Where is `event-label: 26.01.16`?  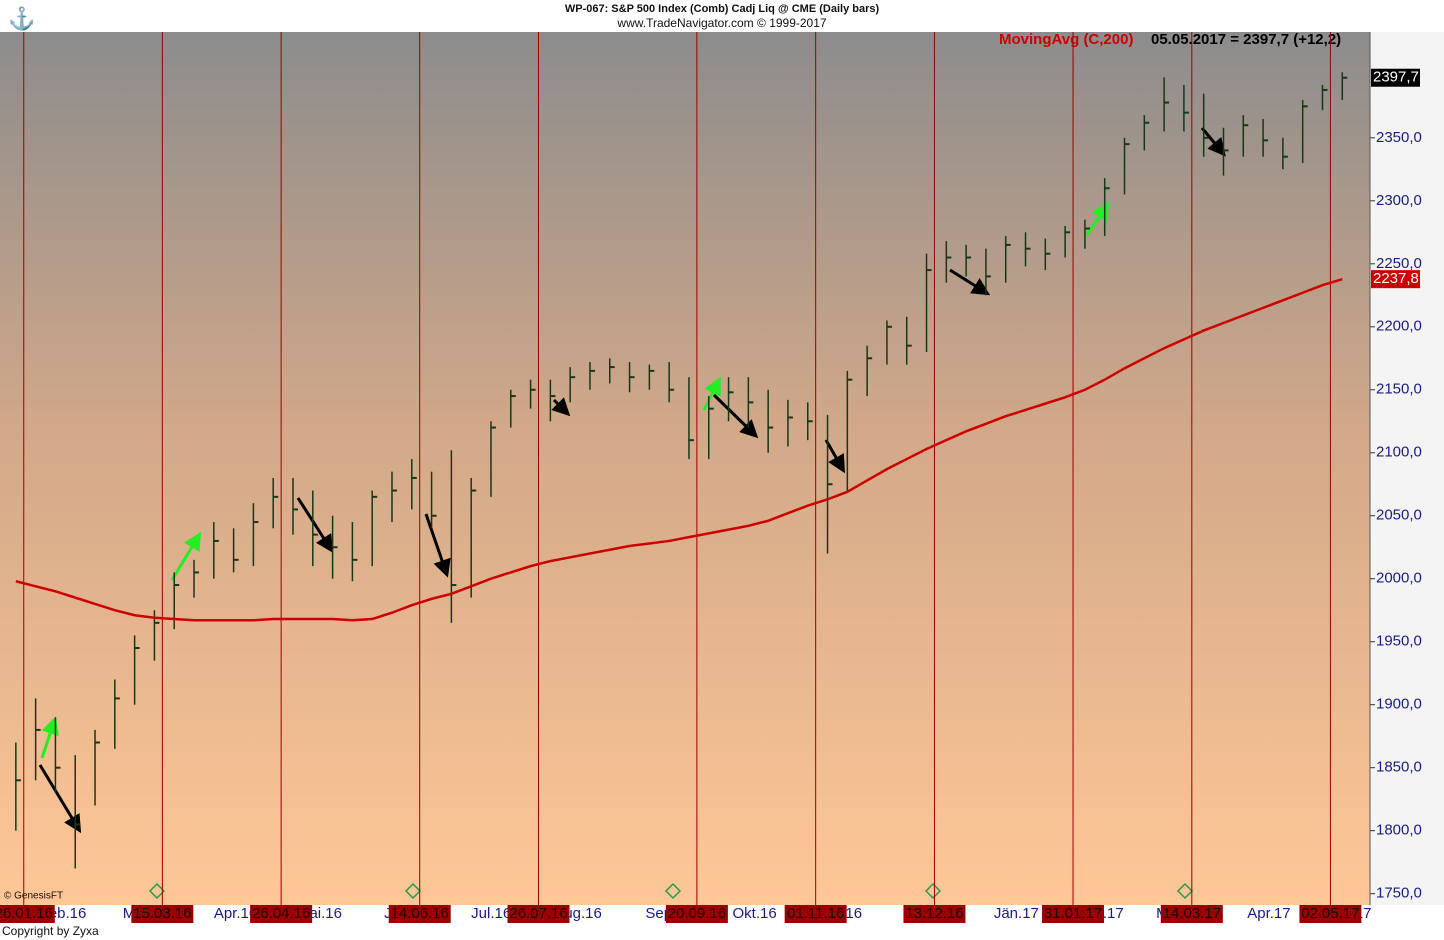 event-label: 26.01.16 is located at coordinates (26, 913).